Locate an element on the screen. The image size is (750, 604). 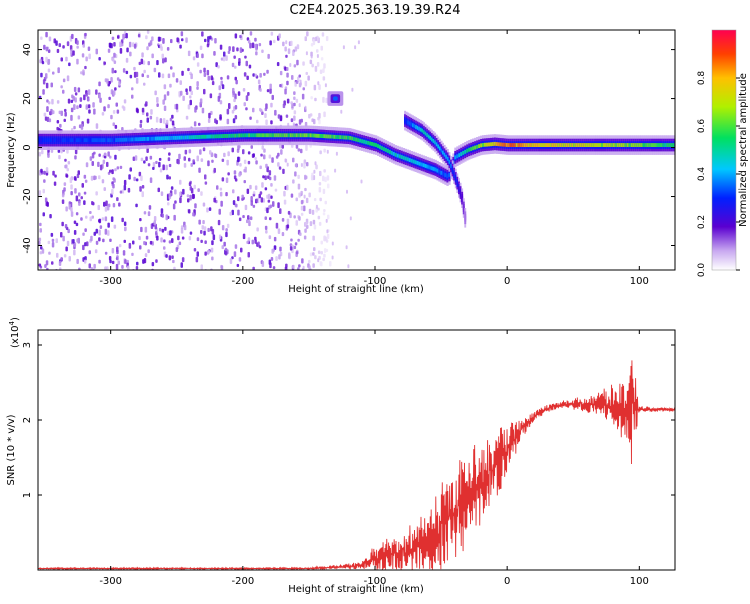
figure-title: C2E4.2025.363.19.39.R24 is located at coordinates (374, 10).